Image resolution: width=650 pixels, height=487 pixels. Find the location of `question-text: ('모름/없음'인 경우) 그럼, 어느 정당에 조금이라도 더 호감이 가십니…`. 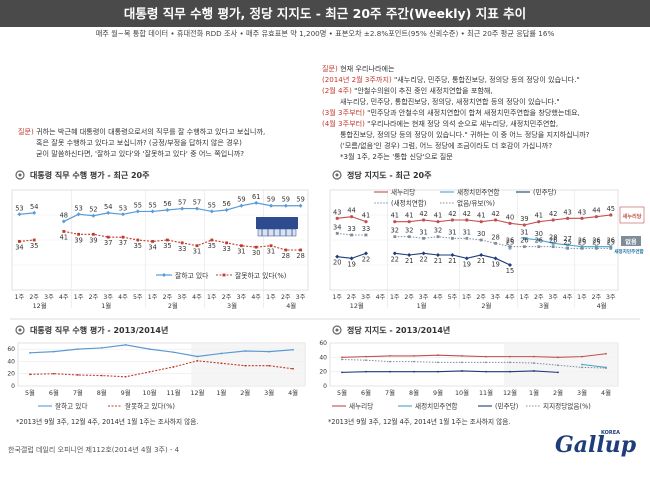

question-text: ('모름/없음'인 경우) 그럼, 어느 정당에 조금이라도 더 호감이 가십니… is located at coordinates (446, 145).